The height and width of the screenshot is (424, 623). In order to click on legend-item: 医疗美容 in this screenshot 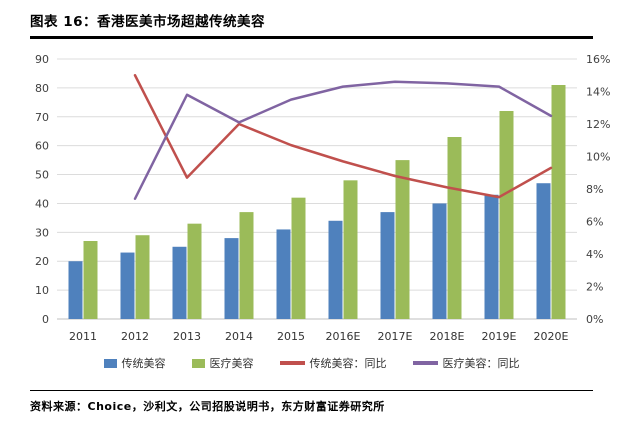, I will do `click(222, 363)`.